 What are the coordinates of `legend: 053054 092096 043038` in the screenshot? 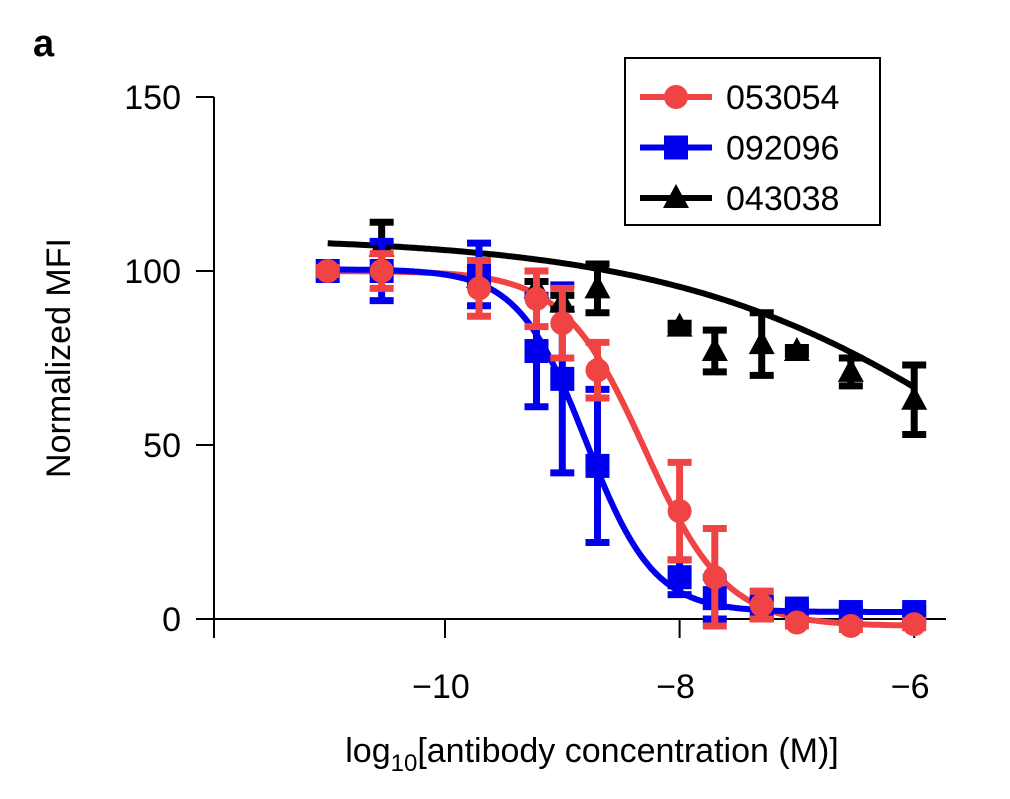 It's located at (752, 141).